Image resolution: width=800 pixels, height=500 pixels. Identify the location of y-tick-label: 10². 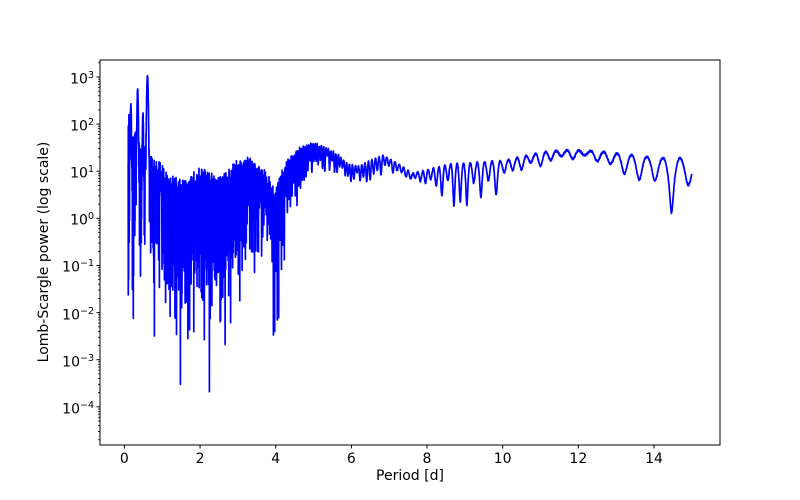
(82, 126).